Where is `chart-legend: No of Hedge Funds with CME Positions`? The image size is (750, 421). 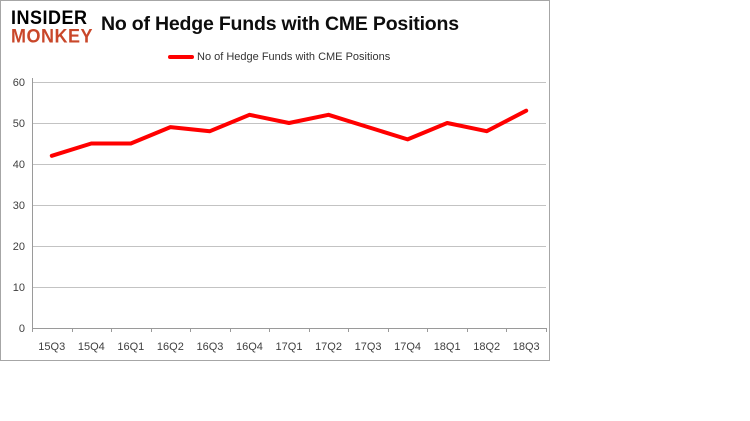 chart-legend: No of Hedge Funds with CME Positions is located at coordinates (279, 57).